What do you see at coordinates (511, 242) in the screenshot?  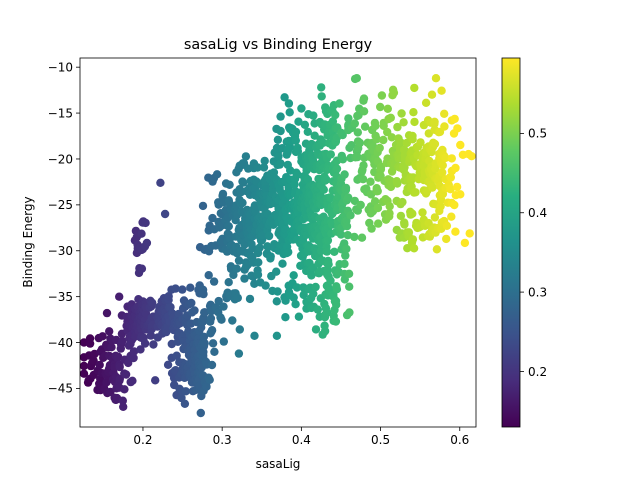 I see `colorbar` at bounding box center [511, 242].